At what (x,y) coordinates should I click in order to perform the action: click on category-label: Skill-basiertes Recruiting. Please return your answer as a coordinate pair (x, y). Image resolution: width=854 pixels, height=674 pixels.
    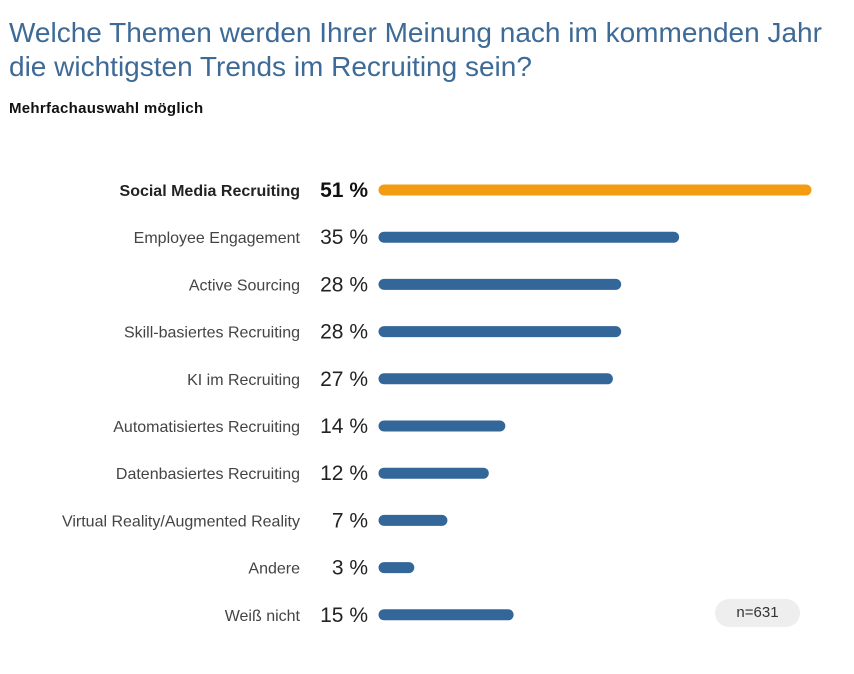
    Looking at the image, I should click on (212, 333).